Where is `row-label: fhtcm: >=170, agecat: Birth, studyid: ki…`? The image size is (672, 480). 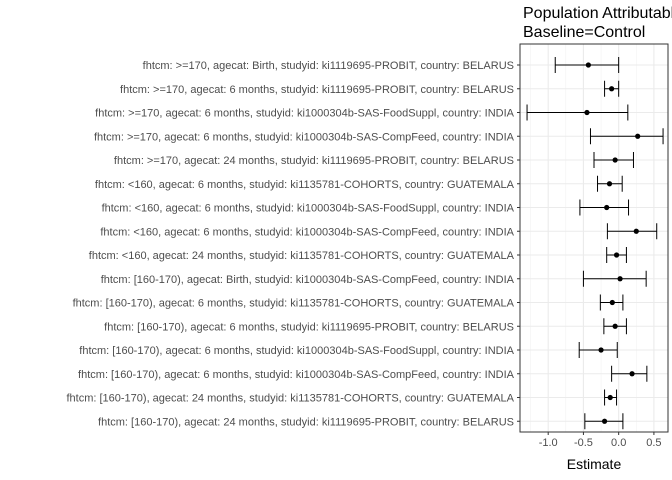
row-label: fhtcm: >=170, agecat: Birth, studyid: ki… is located at coordinates (328, 66).